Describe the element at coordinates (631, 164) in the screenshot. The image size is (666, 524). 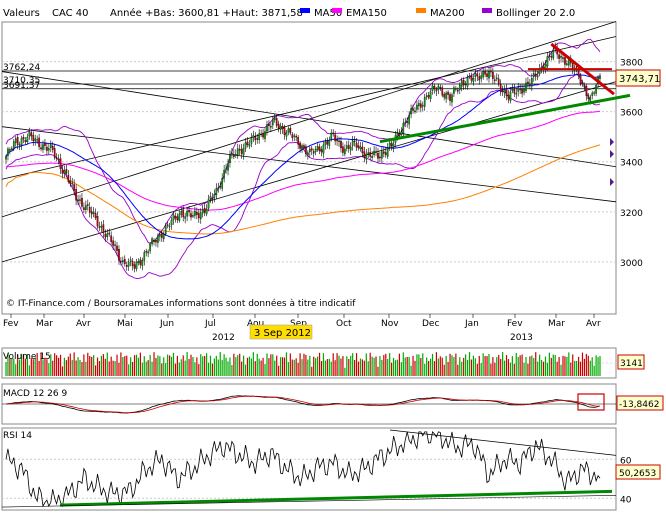
I see `price-tick-label: 3400` at that location.